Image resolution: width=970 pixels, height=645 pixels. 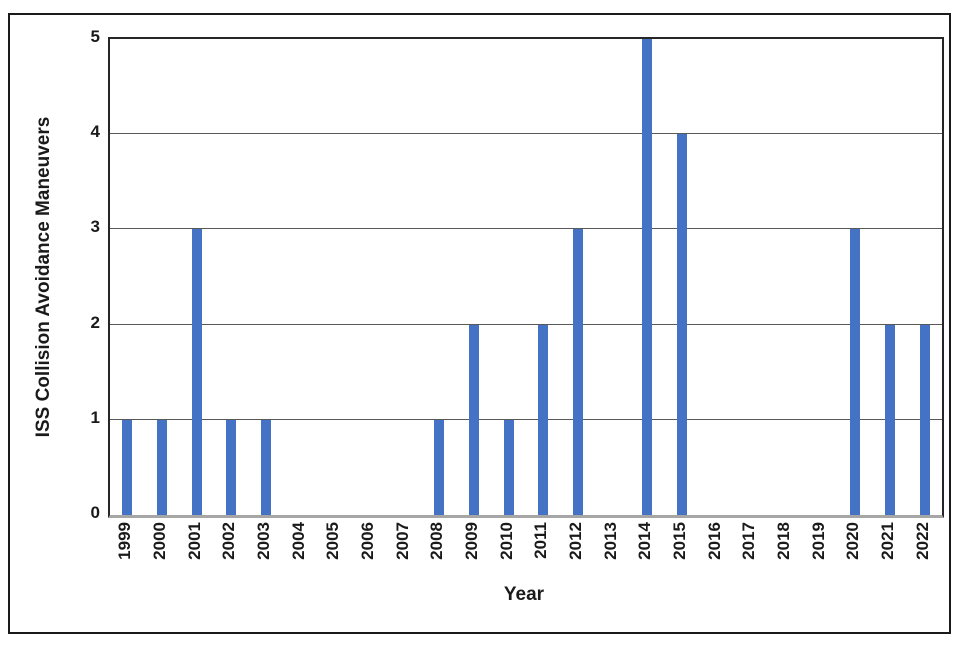 What do you see at coordinates (43, 277) in the screenshot?
I see `y-axis-title: ISS Collision Avoidance Maneuvers` at bounding box center [43, 277].